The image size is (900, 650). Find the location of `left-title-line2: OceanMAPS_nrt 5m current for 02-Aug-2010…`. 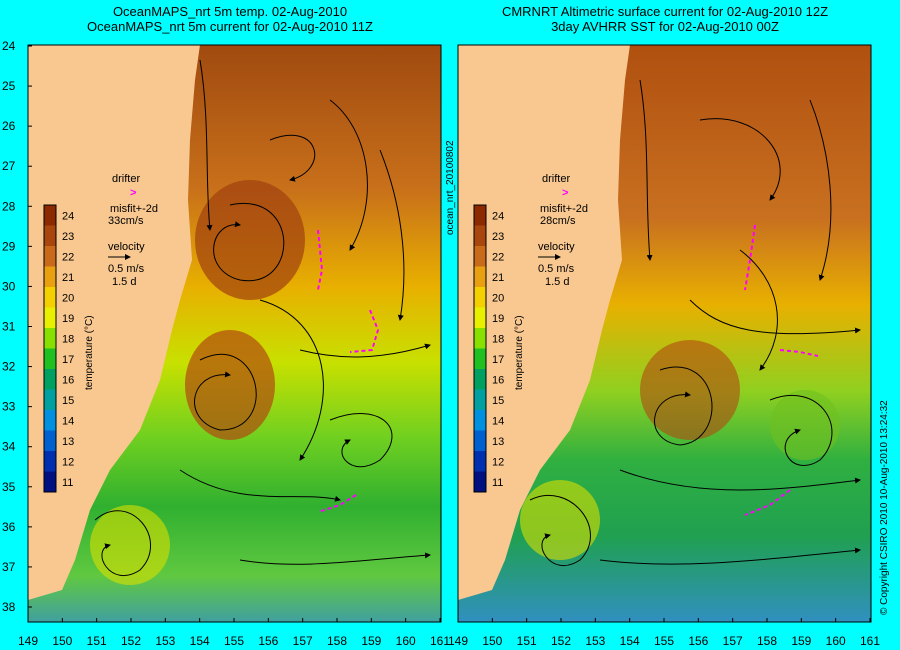

left-title-line2: OceanMAPS_nrt 5m current for 02-Aug-2010… is located at coordinates (230, 26).